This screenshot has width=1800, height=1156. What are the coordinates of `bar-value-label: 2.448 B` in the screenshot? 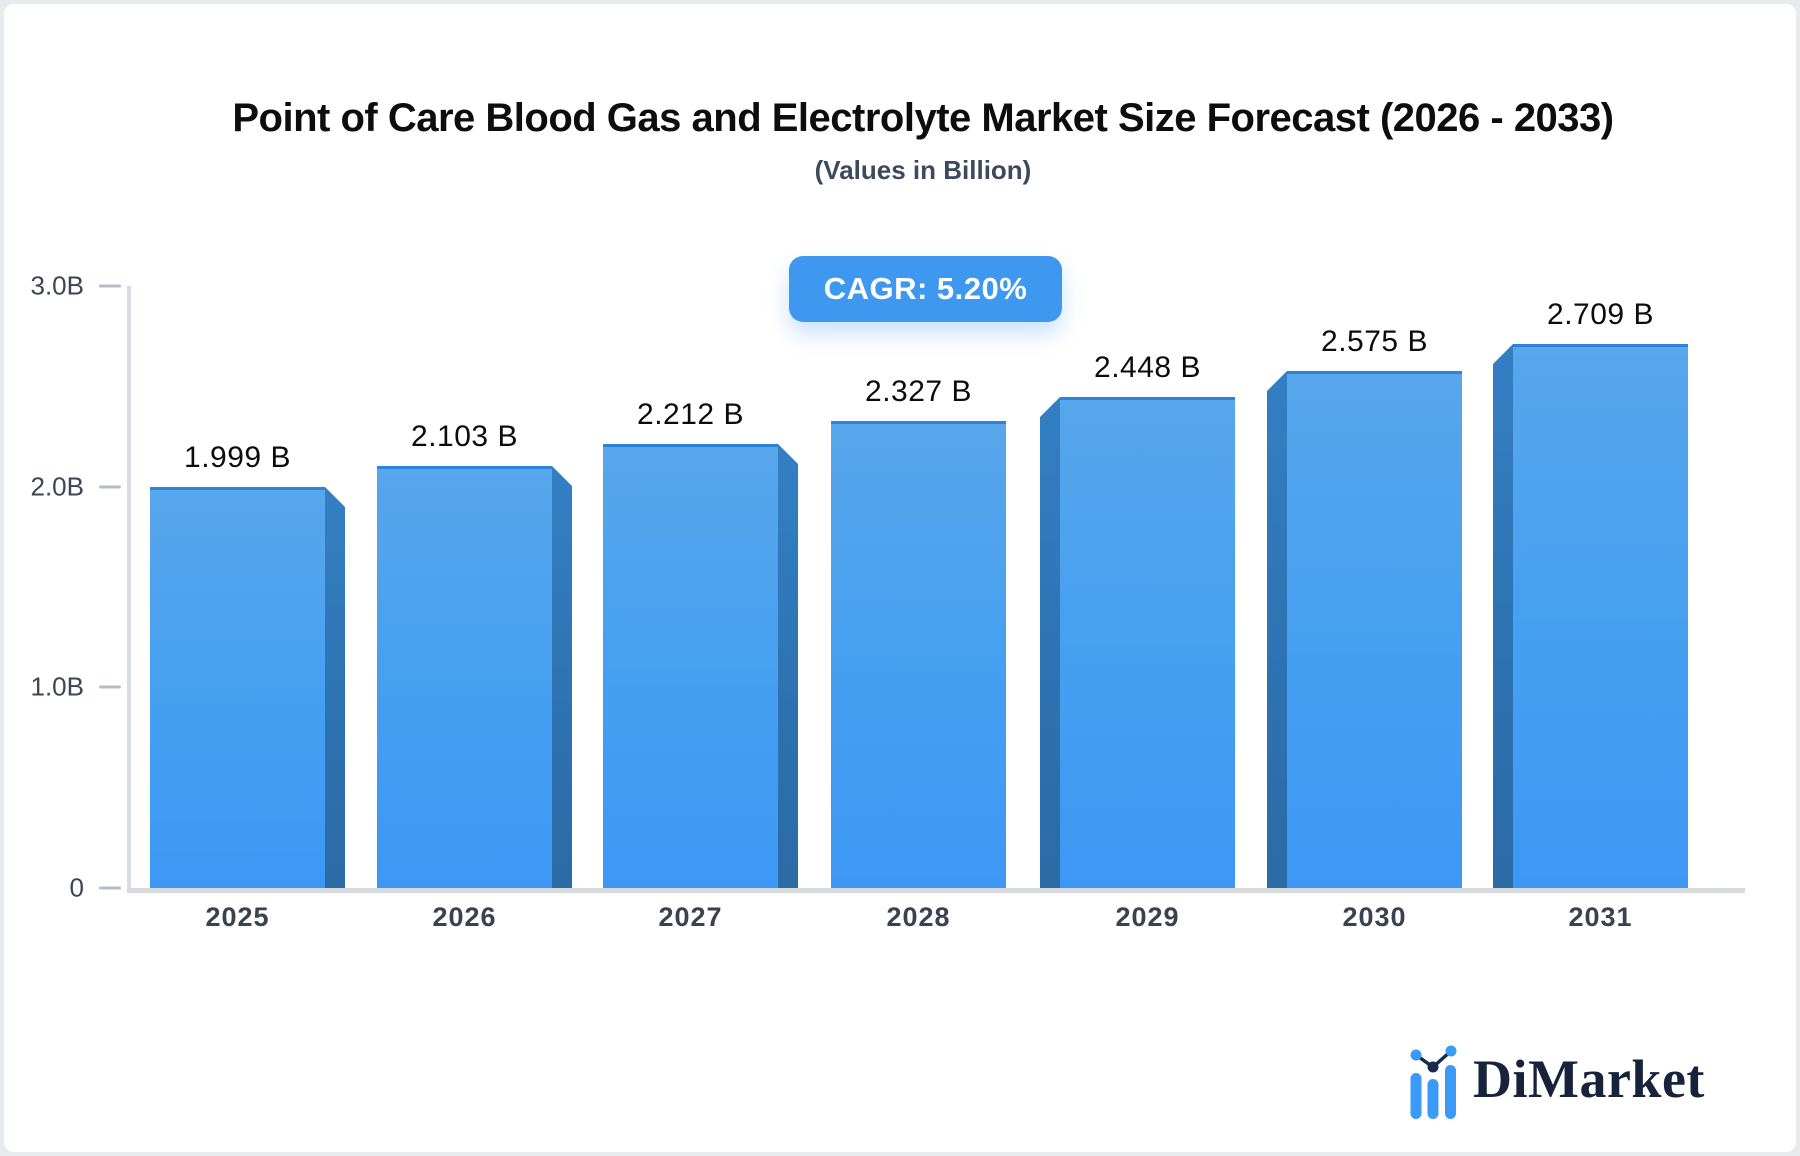 It's located at (1147, 367).